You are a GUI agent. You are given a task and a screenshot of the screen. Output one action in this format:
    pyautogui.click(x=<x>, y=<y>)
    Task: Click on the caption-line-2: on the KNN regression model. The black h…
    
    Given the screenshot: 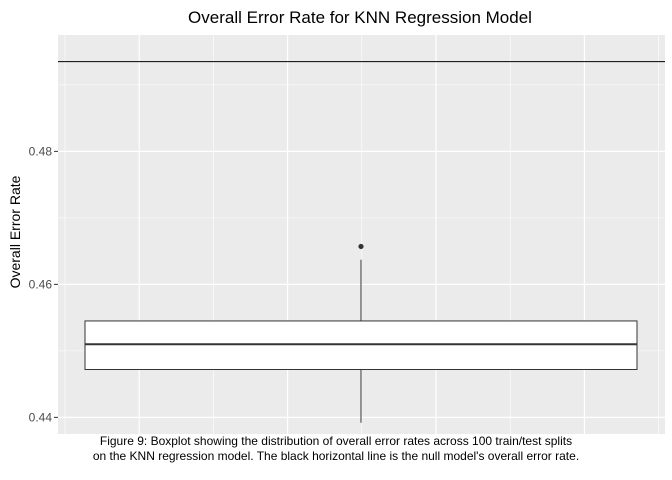 What is the action you would take?
    pyautogui.click(x=336, y=456)
    